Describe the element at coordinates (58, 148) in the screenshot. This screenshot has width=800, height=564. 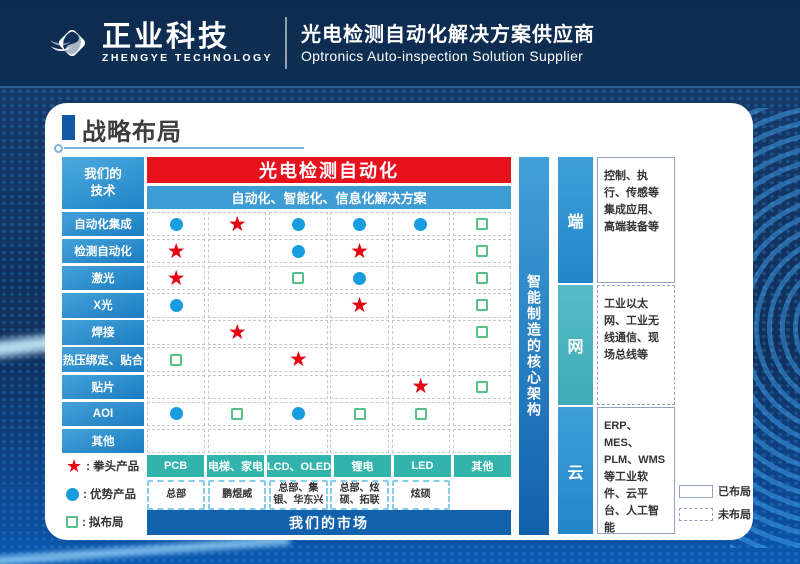
I see `underline-circle` at that location.